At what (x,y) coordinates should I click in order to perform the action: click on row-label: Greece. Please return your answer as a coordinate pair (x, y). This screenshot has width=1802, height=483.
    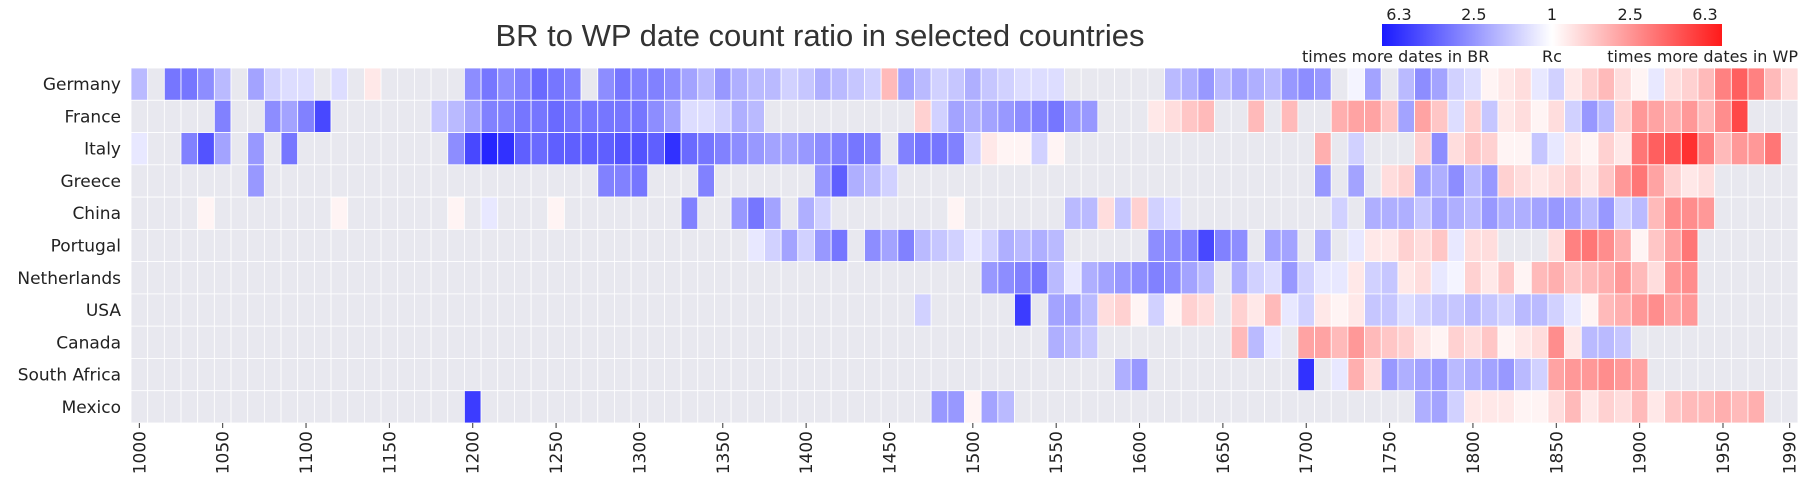
    Looking at the image, I should click on (90, 182).